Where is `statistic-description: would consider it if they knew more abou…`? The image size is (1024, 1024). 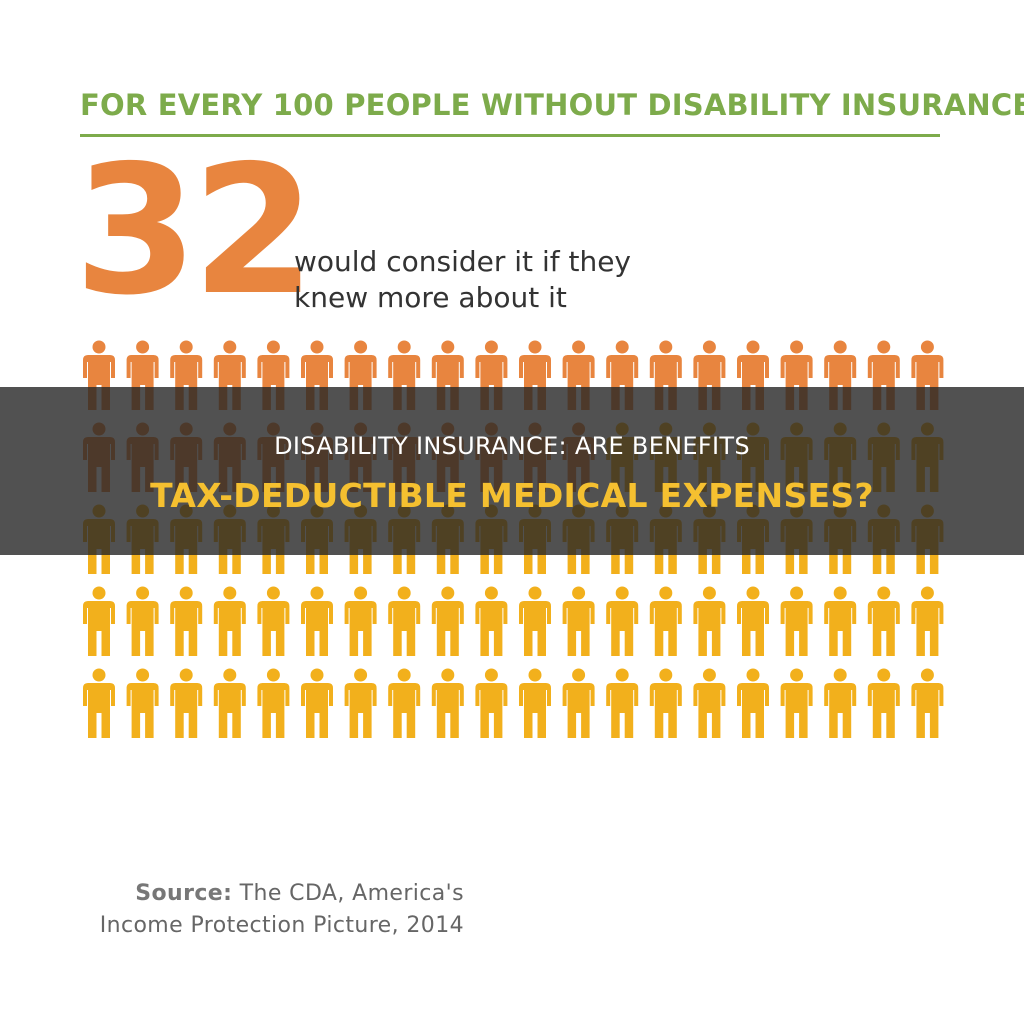 statistic-description: would consider it if they knew more abou… is located at coordinates (474, 280).